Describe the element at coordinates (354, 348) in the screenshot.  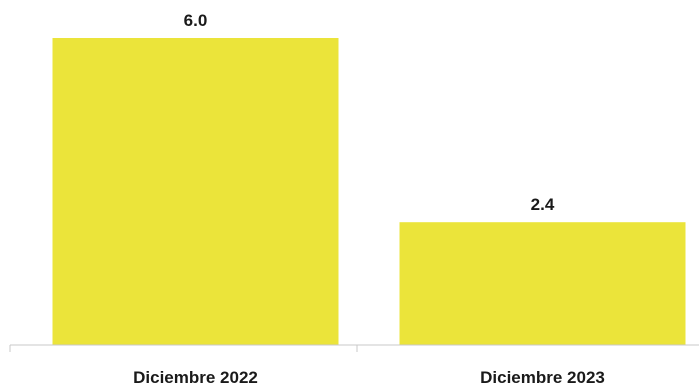
I see `x-axis` at that location.